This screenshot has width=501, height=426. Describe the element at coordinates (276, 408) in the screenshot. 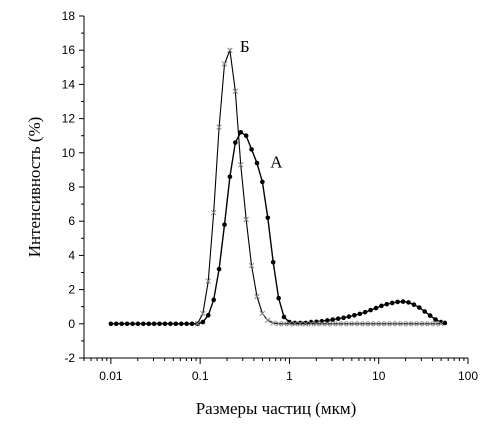

I see `x-axis-title: Размеры частиц (мкм)` at that location.